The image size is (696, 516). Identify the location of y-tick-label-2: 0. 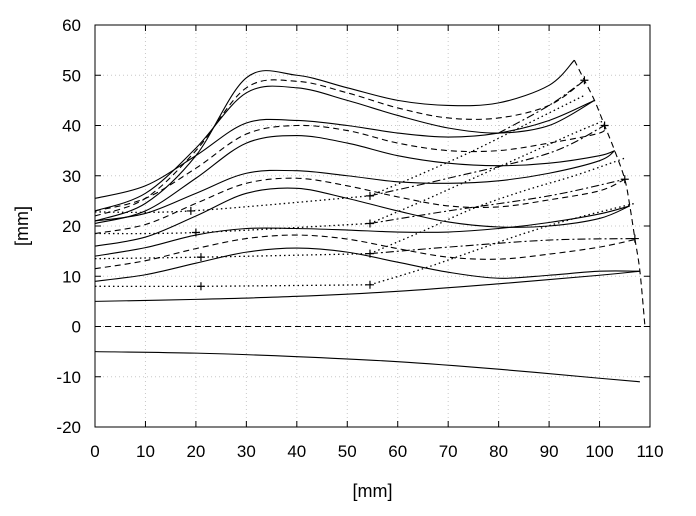
(76, 327).